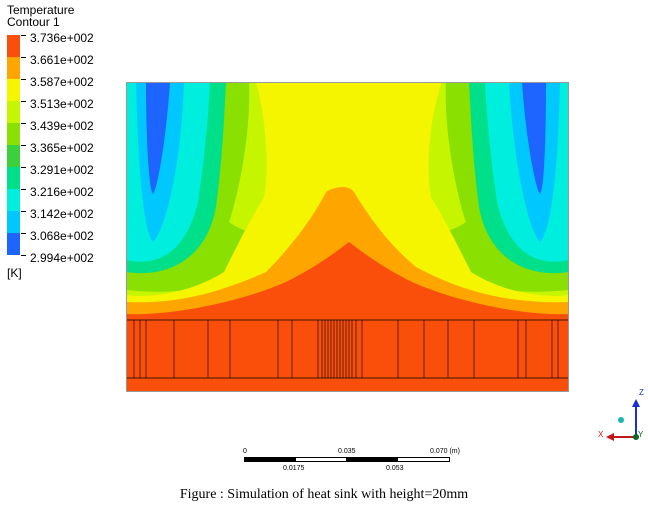  I want to click on scale-label: 0.035, so click(347, 451).